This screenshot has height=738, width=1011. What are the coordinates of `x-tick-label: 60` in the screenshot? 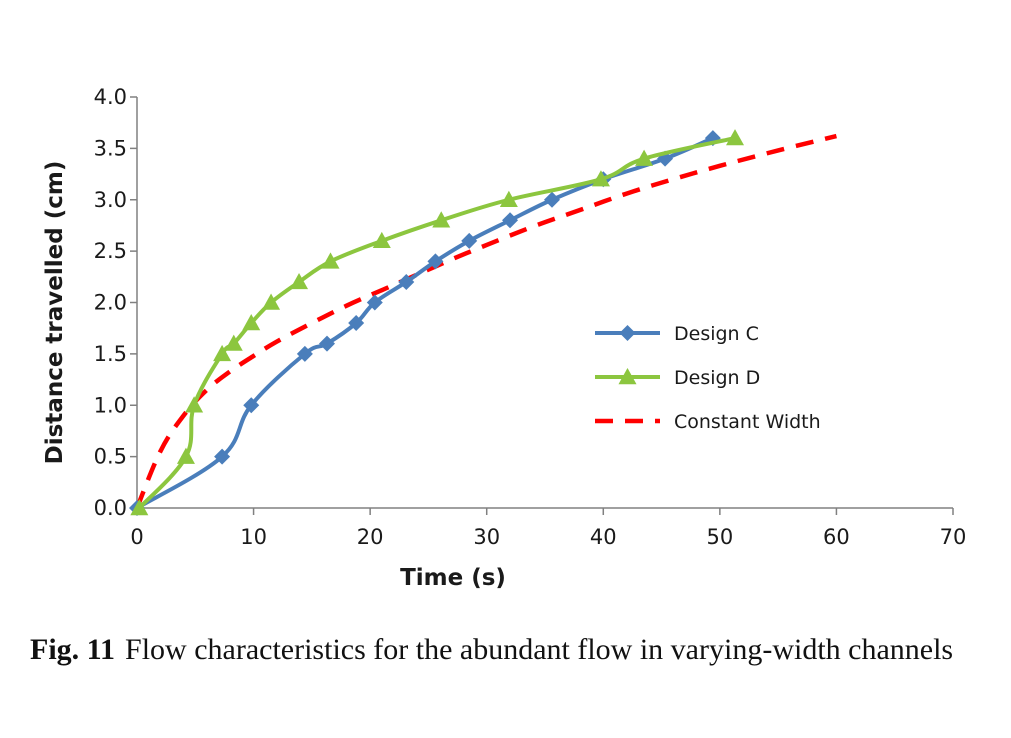 It's located at (836, 537).